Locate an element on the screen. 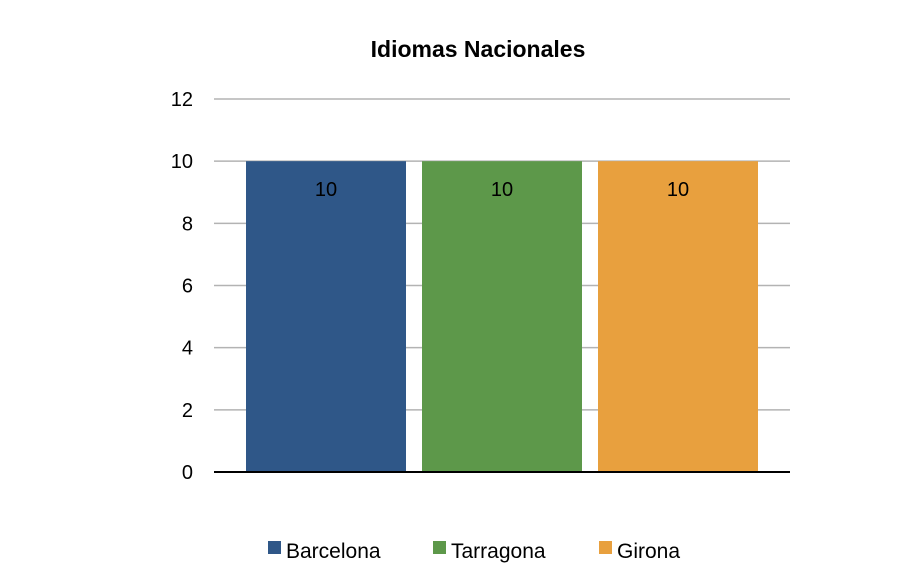 The height and width of the screenshot is (578, 922). y-tick-label: 2 is located at coordinates (187, 411).